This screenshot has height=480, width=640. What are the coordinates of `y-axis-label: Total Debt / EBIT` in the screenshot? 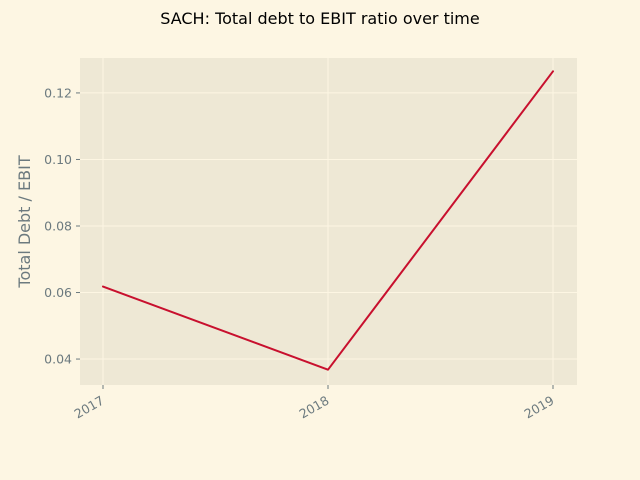 It's located at (24, 221).